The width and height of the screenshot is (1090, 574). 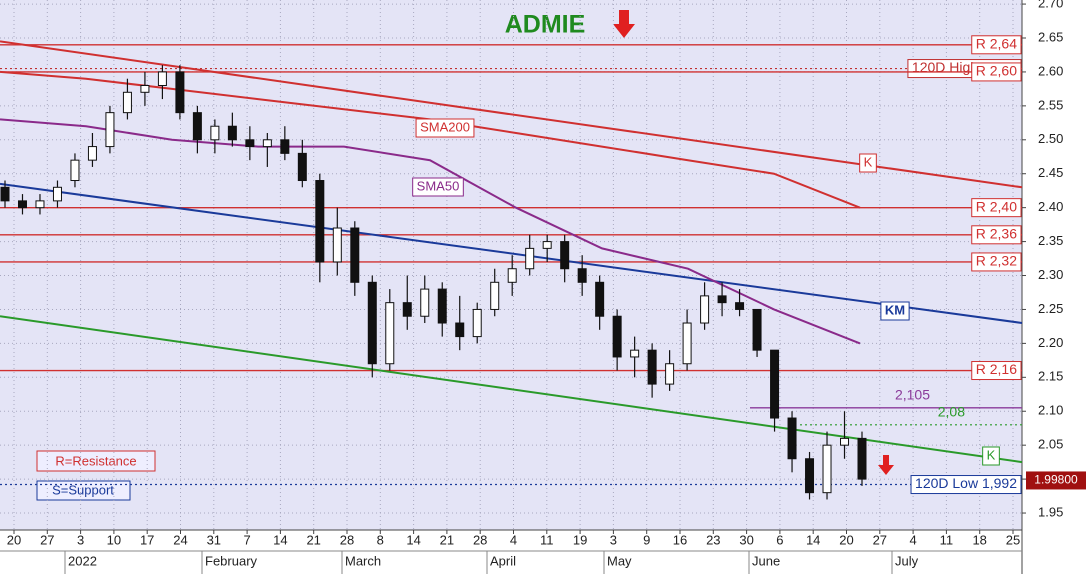 I want to click on y-tick-label: 2.05, so click(x=1050, y=444).